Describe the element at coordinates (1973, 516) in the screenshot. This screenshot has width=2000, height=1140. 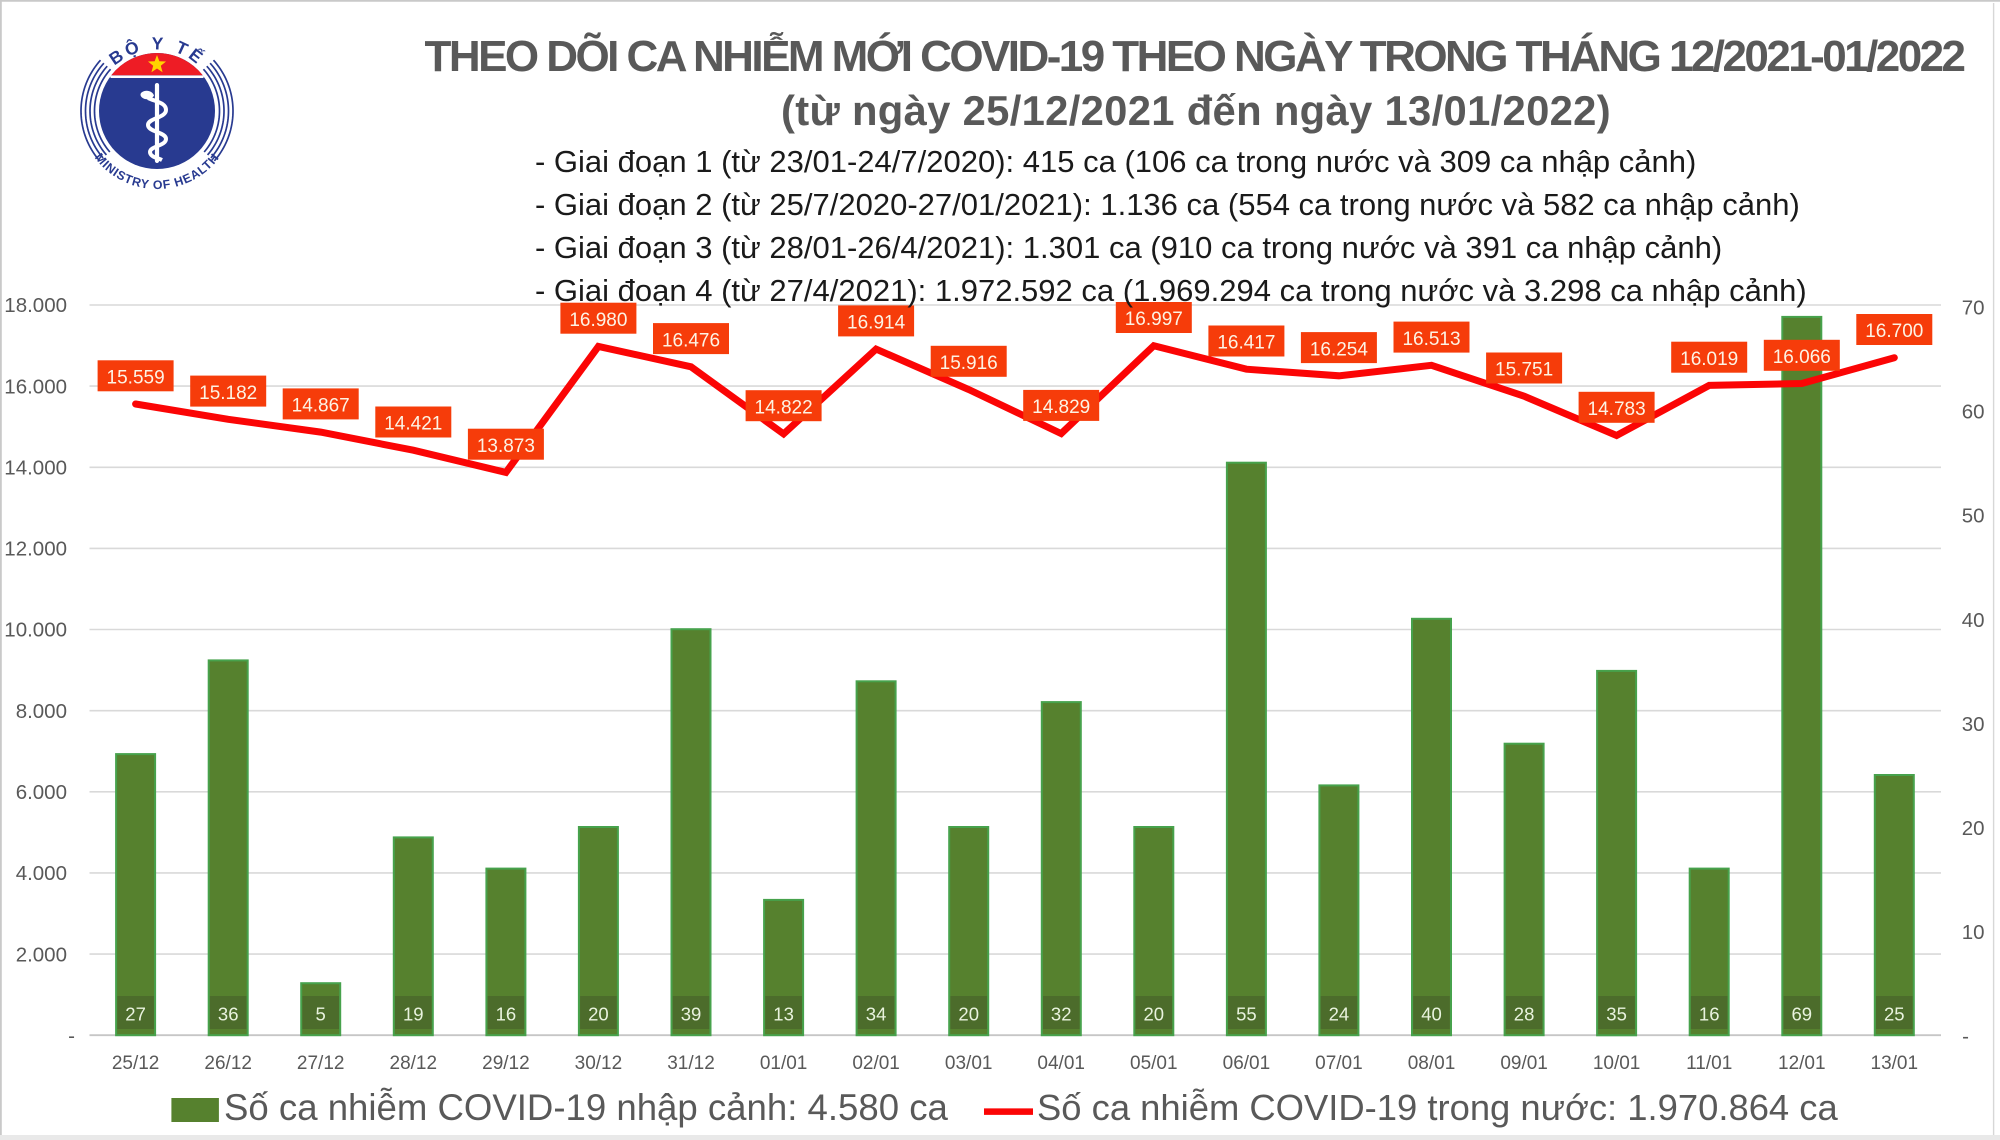
I see `svg-text: 50` at that location.